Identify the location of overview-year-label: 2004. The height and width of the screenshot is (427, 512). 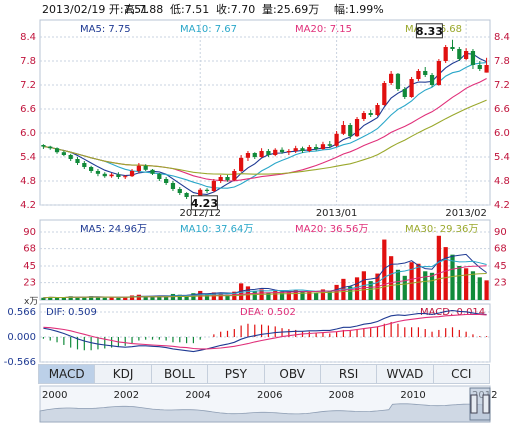
(197, 395).